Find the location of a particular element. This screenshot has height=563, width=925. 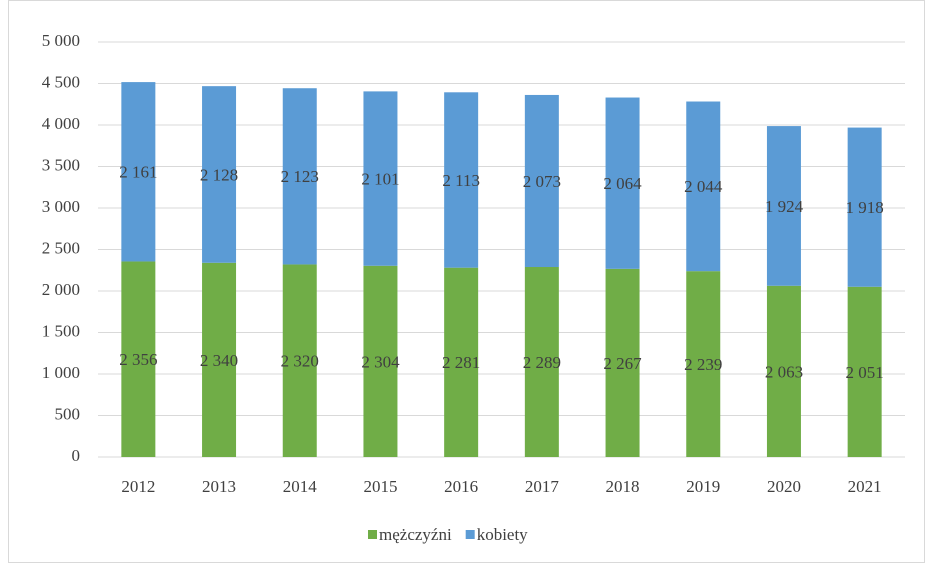

data-label: 1 918 is located at coordinates (865, 207).